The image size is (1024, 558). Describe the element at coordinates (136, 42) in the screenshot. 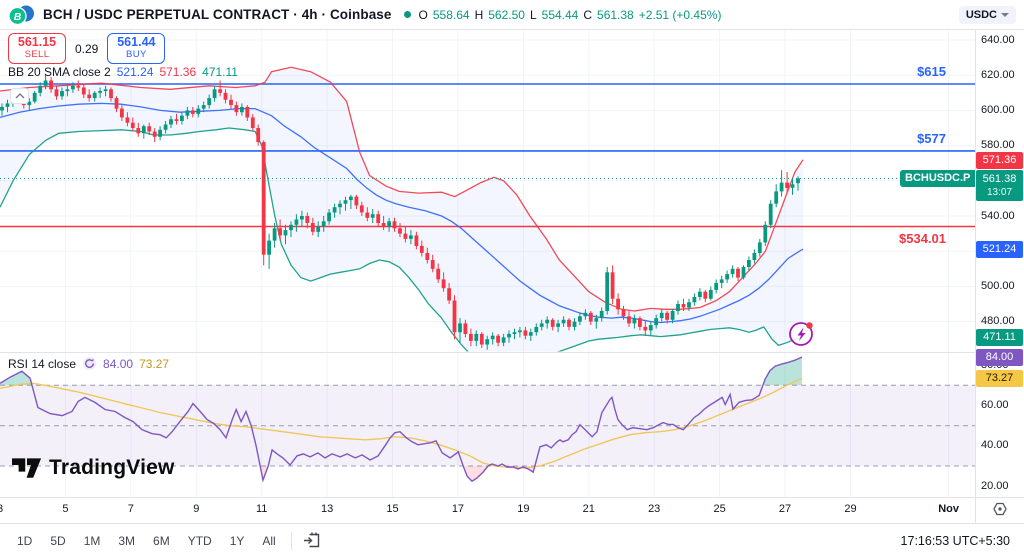

I see `buy-price: 561.44` at that location.